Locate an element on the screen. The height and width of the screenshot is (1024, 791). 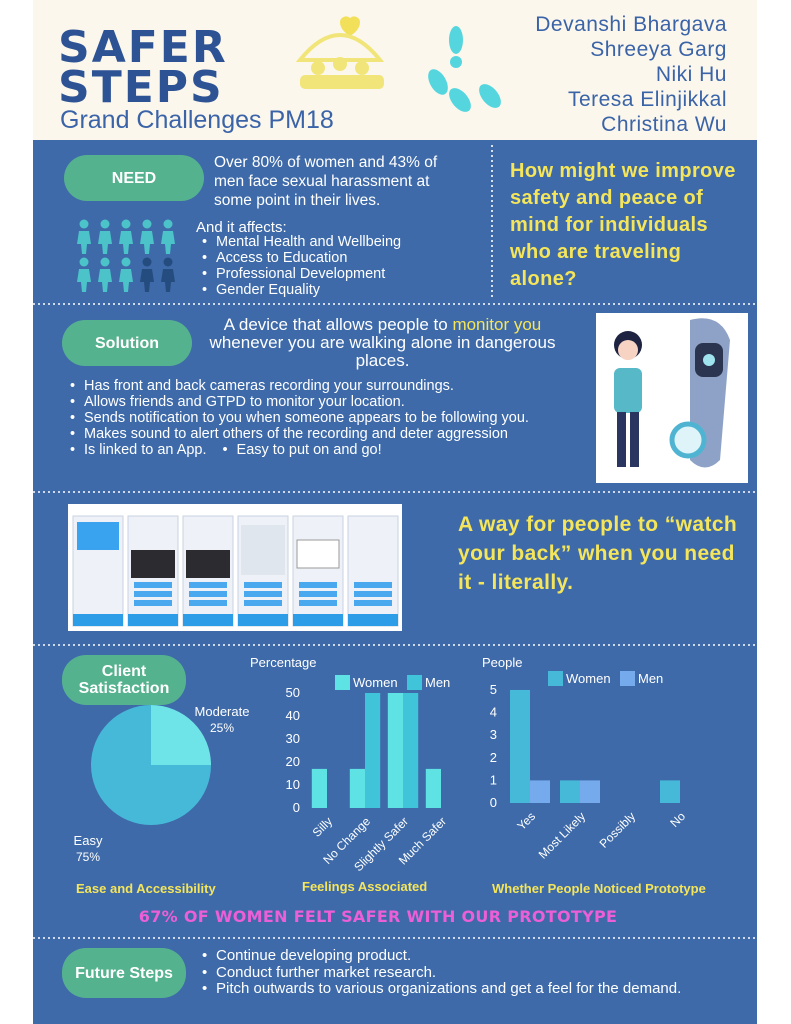
prototype-screens is located at coordinates (235, 567).